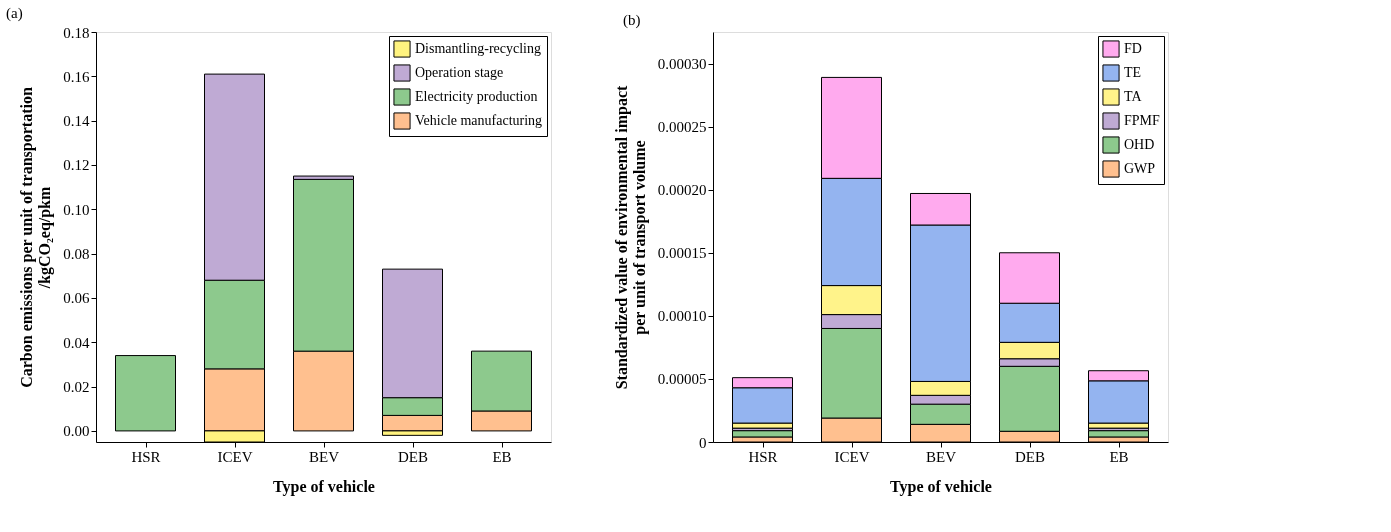 The image size is (1391, 532). What do you see at coordinates (478, 48) in the screenshot?
I see `legend-label: Dismantling-recycling` at bounding box center [478, 48].